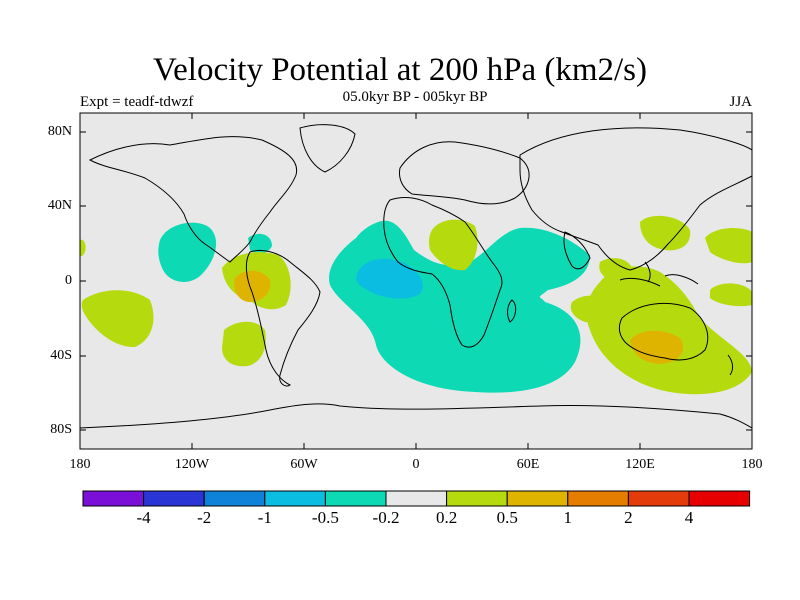 This screenshot has height=600, width=800. Describe the element at coordinates (591, 309) in the screenshot. I see `contour-pos-indian` at that location.